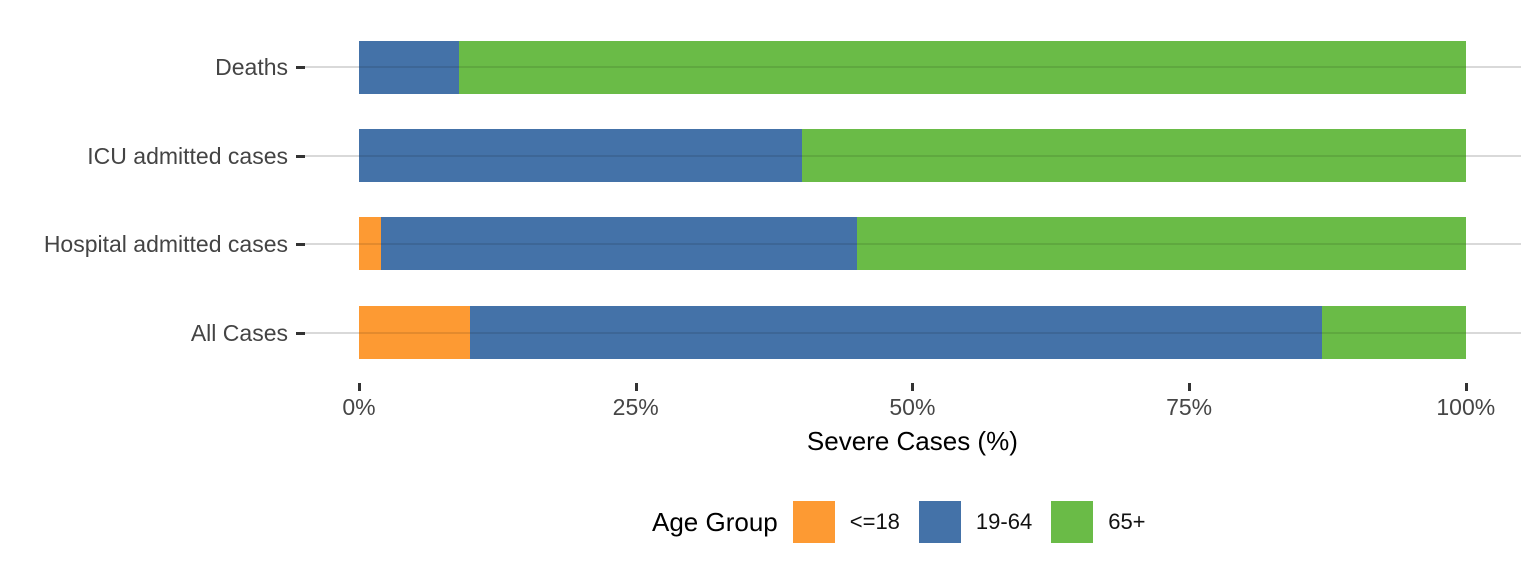 The width and height of the screenshot is (1536, 576). What do you see at coordinates (1127, 521) in the screenshot?
I see `legend-label: 65+` at bounding box center [1127, 521].